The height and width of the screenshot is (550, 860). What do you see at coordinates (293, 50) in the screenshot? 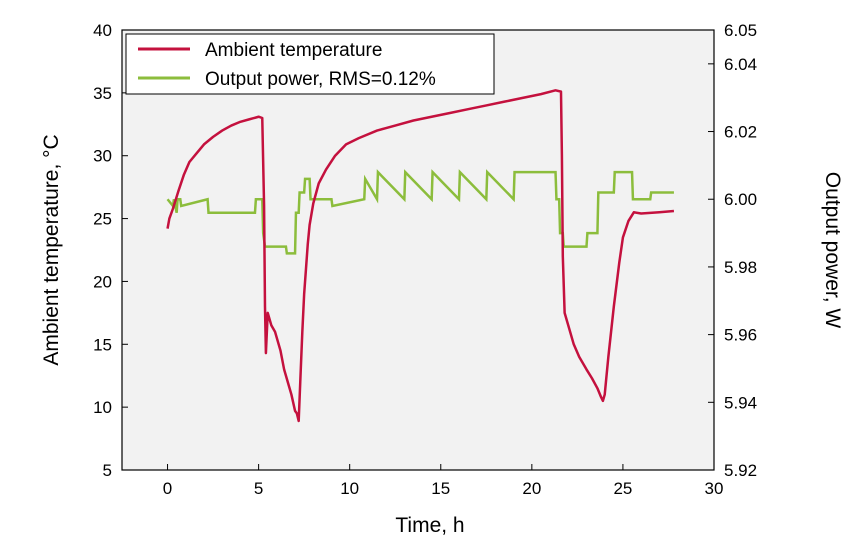
I see `legend-label-temperature: Ambient temperature` at bounding box center [293, 50].